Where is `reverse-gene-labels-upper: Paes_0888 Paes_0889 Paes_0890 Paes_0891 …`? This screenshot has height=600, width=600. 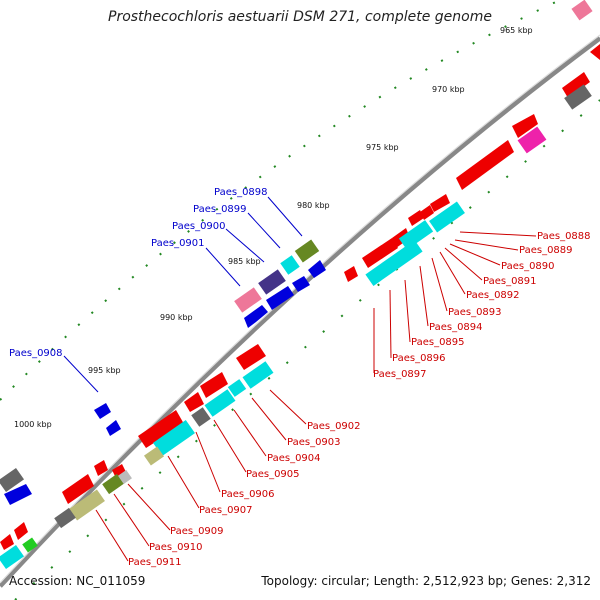
reverse-gene-labels-upper: Paes_0888 Paes_0889 Paes_0890 Paes_0891 … is located at coordinates (482, 305).